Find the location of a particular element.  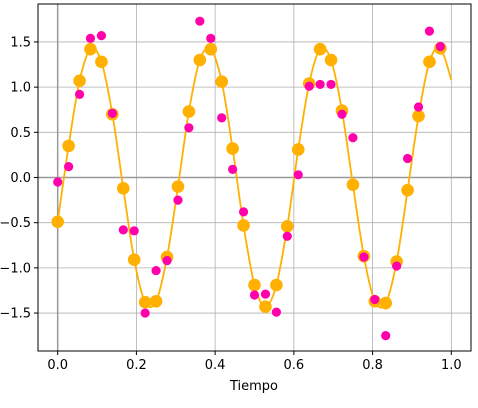

y-tick-label-2: −0.5 is located at coordinates (15, 223).